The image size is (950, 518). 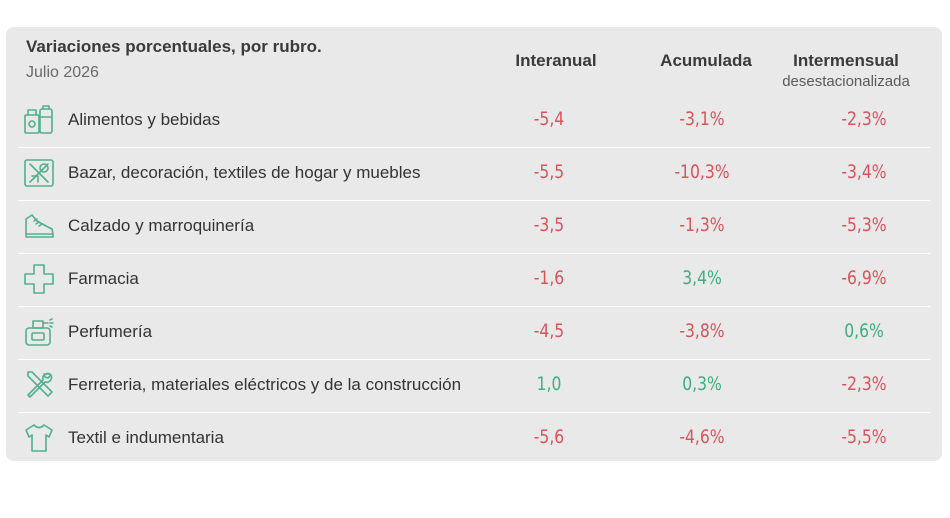 What do you see at coordinates (474, 121) in the screenshot?
I see `table-row: Alimentos y bebidas -5,4 -3,1% -2,3%` at bounding box center [474, 121].